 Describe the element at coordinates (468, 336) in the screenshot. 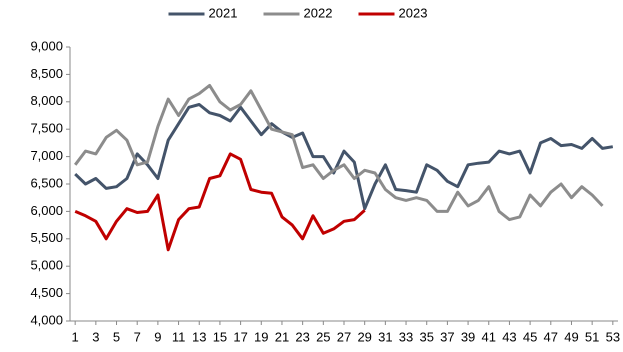

I see `x-tick-label: 39` at that location.